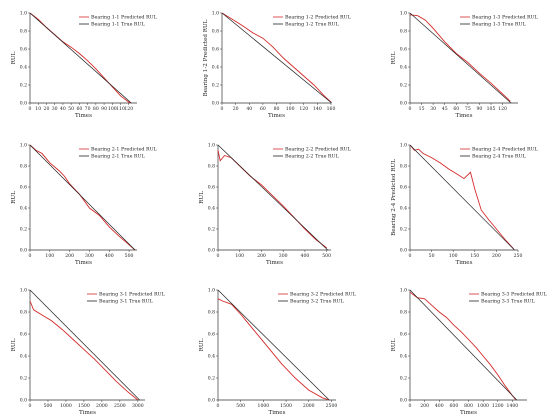 The image size is (550, 420). Describe the element at coordinates (317, 302) in the screenshot. I see `legend-entry: Bearing 3-2 True RUL` at that location.